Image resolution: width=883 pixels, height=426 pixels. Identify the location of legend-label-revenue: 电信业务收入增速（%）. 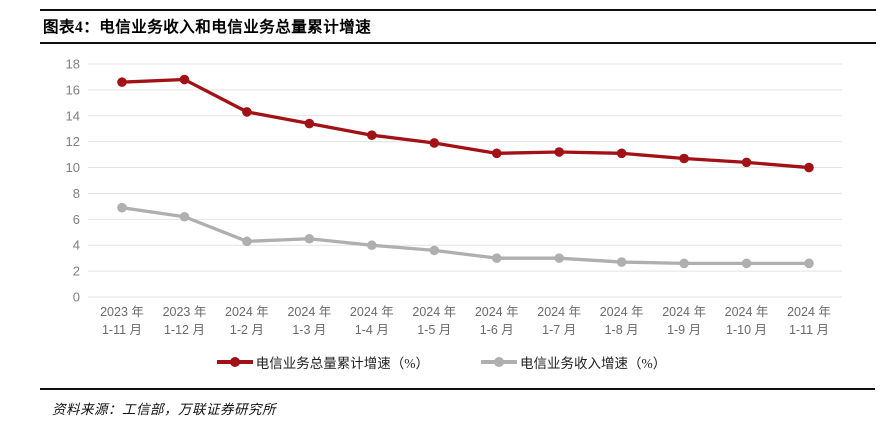
(593, 363).